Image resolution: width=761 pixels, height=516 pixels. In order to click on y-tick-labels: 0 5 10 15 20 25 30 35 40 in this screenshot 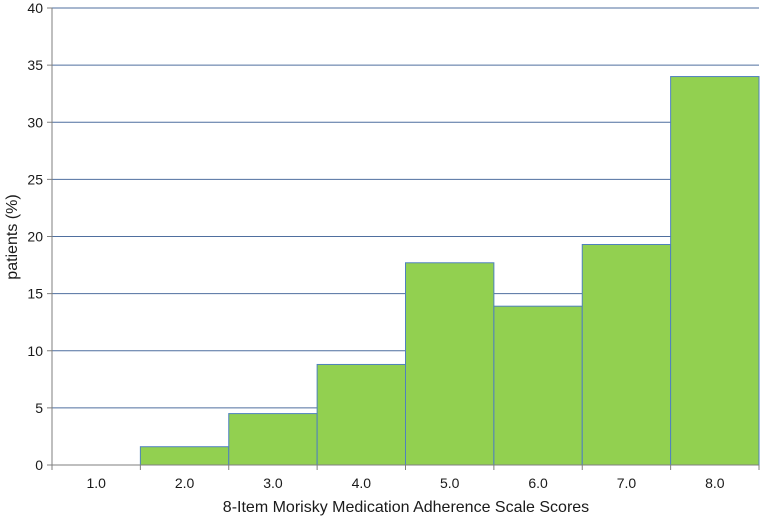, I will do `click(35, 236)`.